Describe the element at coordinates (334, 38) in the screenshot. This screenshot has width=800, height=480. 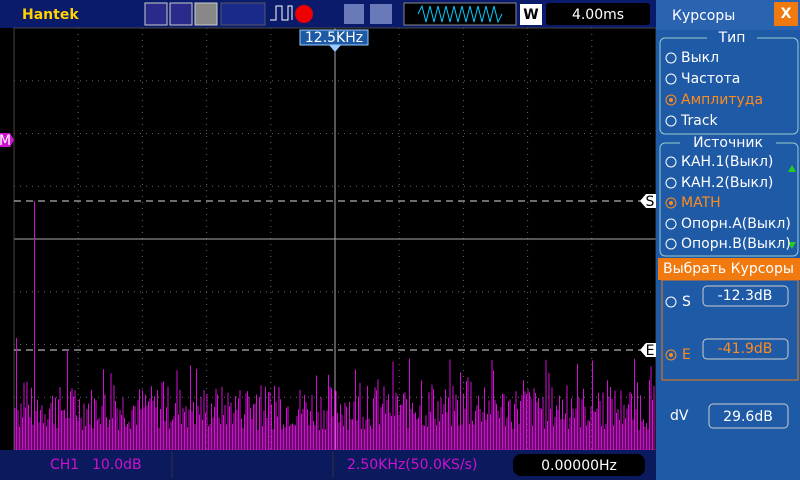
I see `frequency-marker: 12.5KHz` at that location.